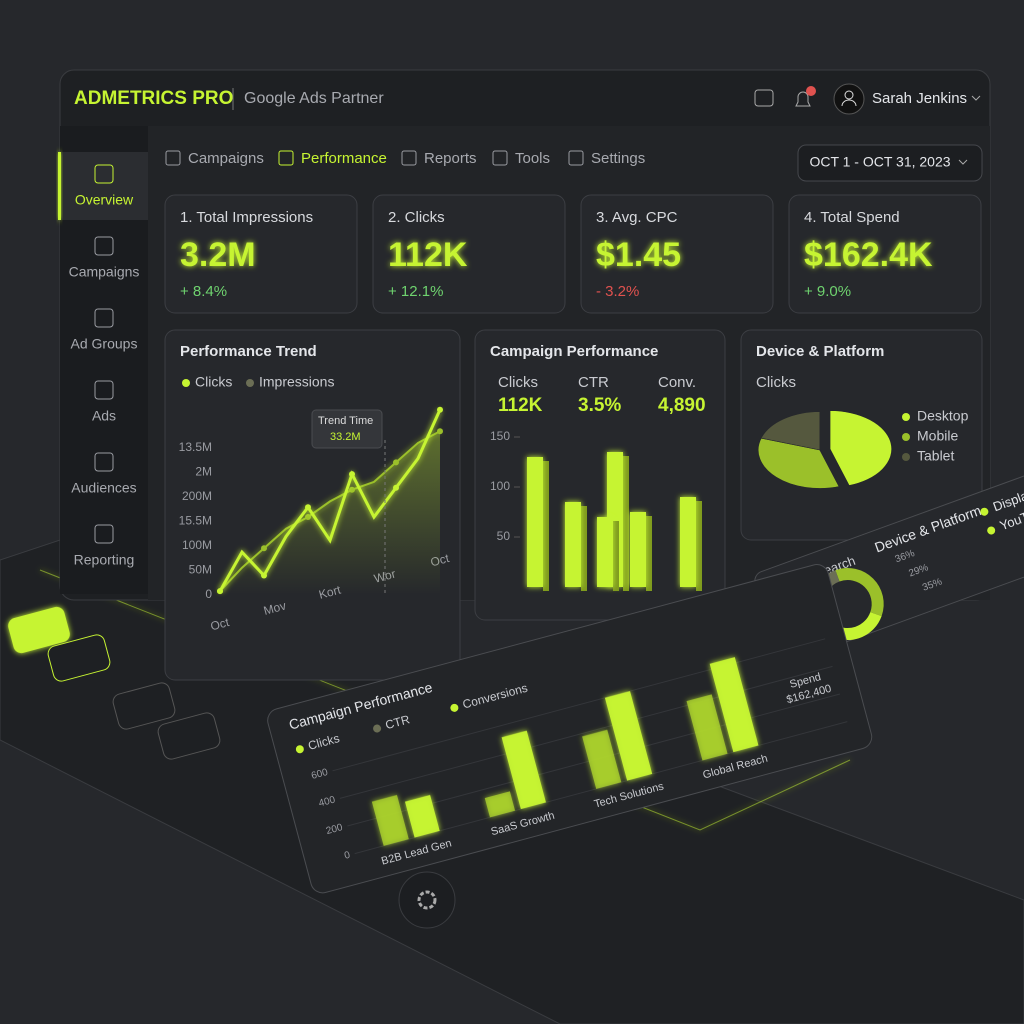  Describe the element at coordinates (776, 382) in the screenshot. I see `panel-subtitle: Clicks` at that location.